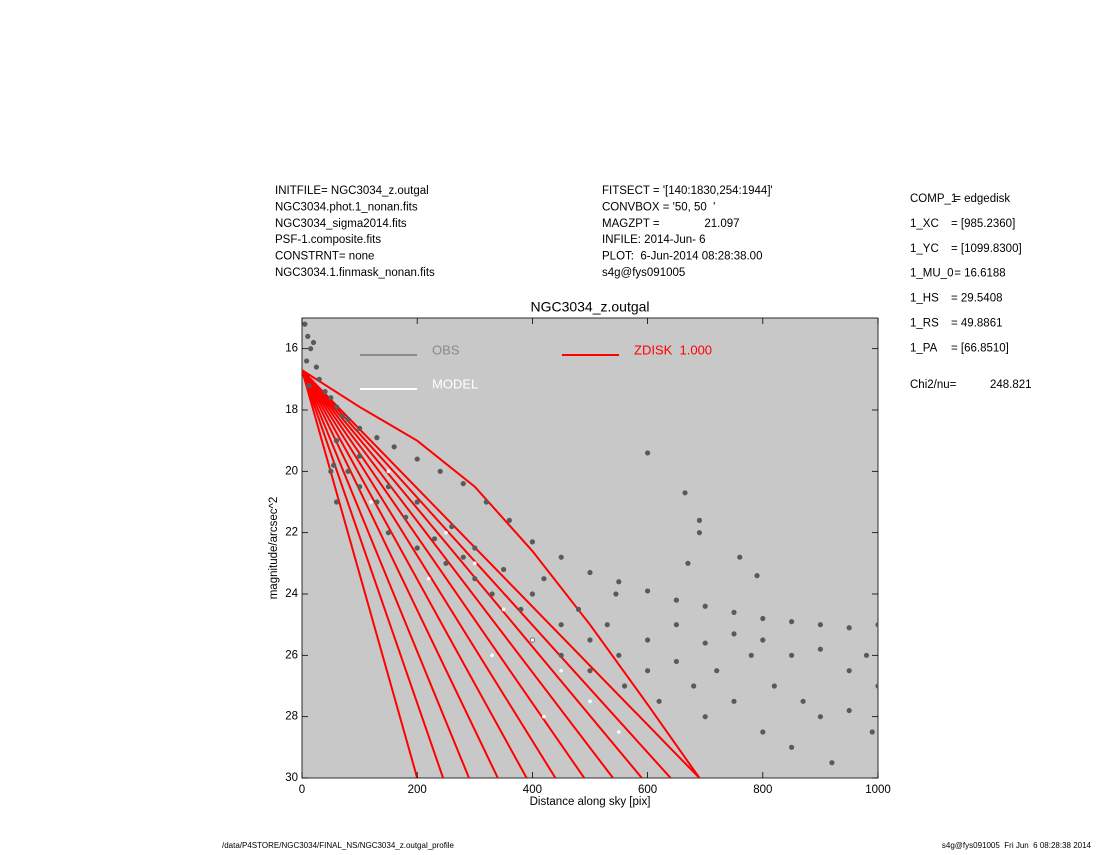  I want to click on param-name: 1_XC, so click(924, 224).